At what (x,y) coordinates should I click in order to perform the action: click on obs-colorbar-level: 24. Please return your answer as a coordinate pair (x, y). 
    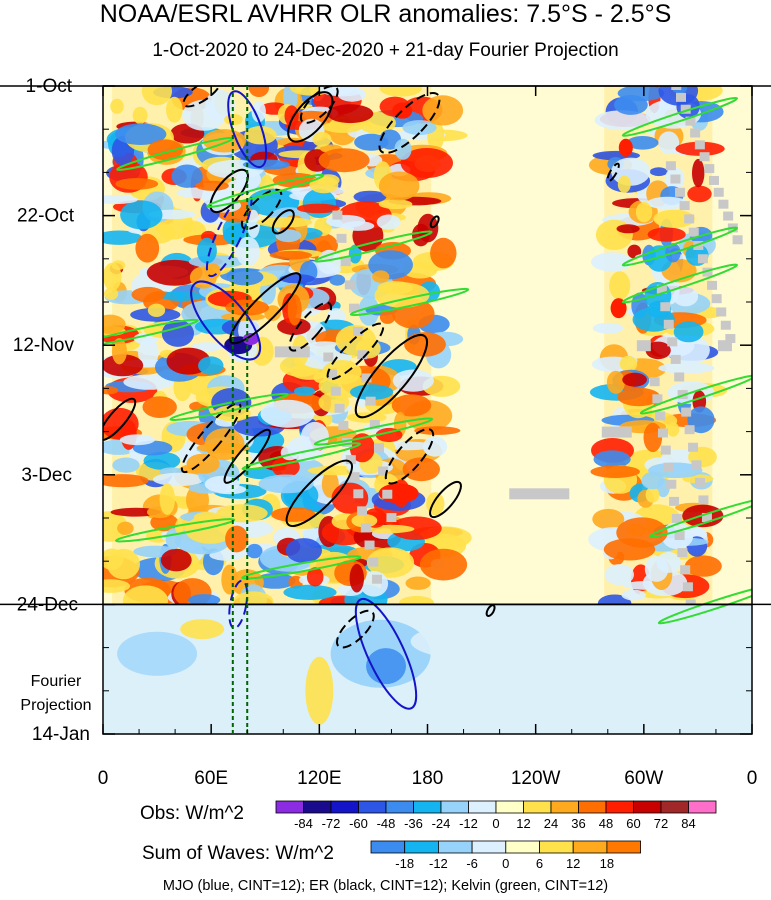
    Looking at the image, I should click on (551, 823).